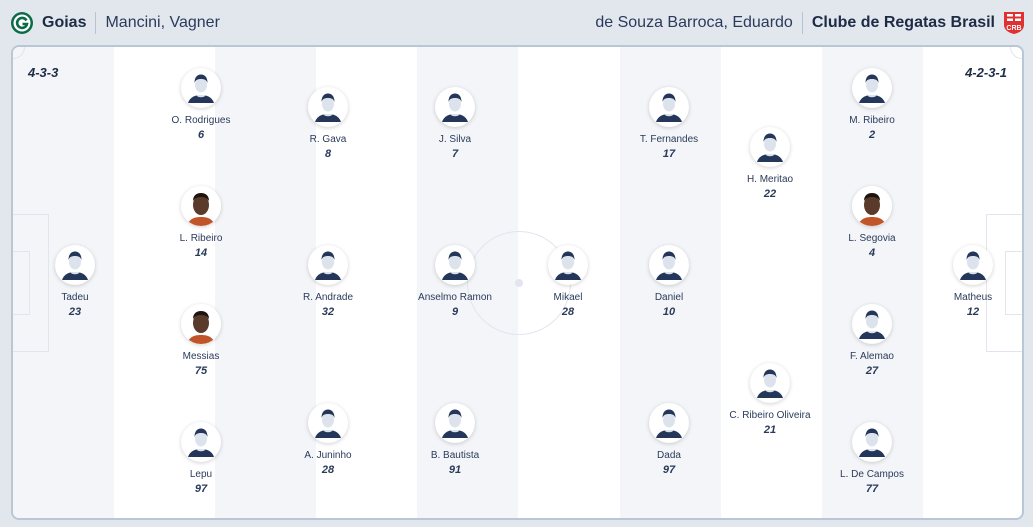 The image size is (1033, 527). I want to click on player-number: 9, so click(455, 312).